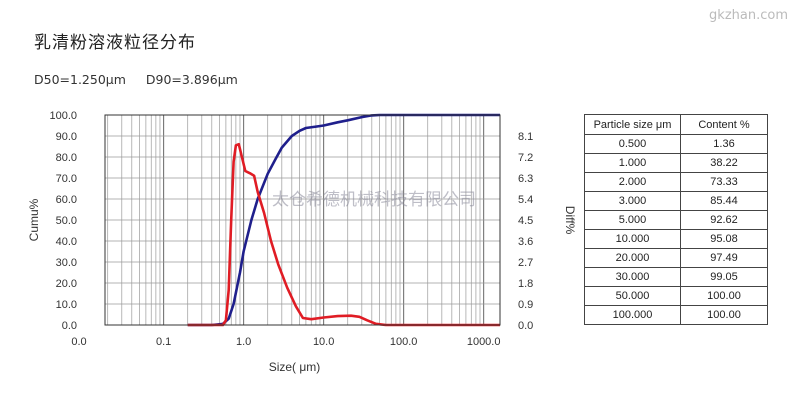  Describe the element at coordinates (115, 43) in the screenshot. I see `chart-title: 乳清粉溶液粒径分布` at that location.